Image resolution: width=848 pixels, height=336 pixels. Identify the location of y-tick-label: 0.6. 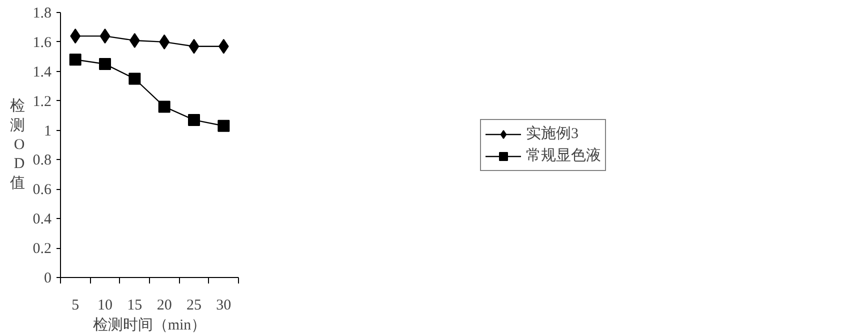
(42, 190).